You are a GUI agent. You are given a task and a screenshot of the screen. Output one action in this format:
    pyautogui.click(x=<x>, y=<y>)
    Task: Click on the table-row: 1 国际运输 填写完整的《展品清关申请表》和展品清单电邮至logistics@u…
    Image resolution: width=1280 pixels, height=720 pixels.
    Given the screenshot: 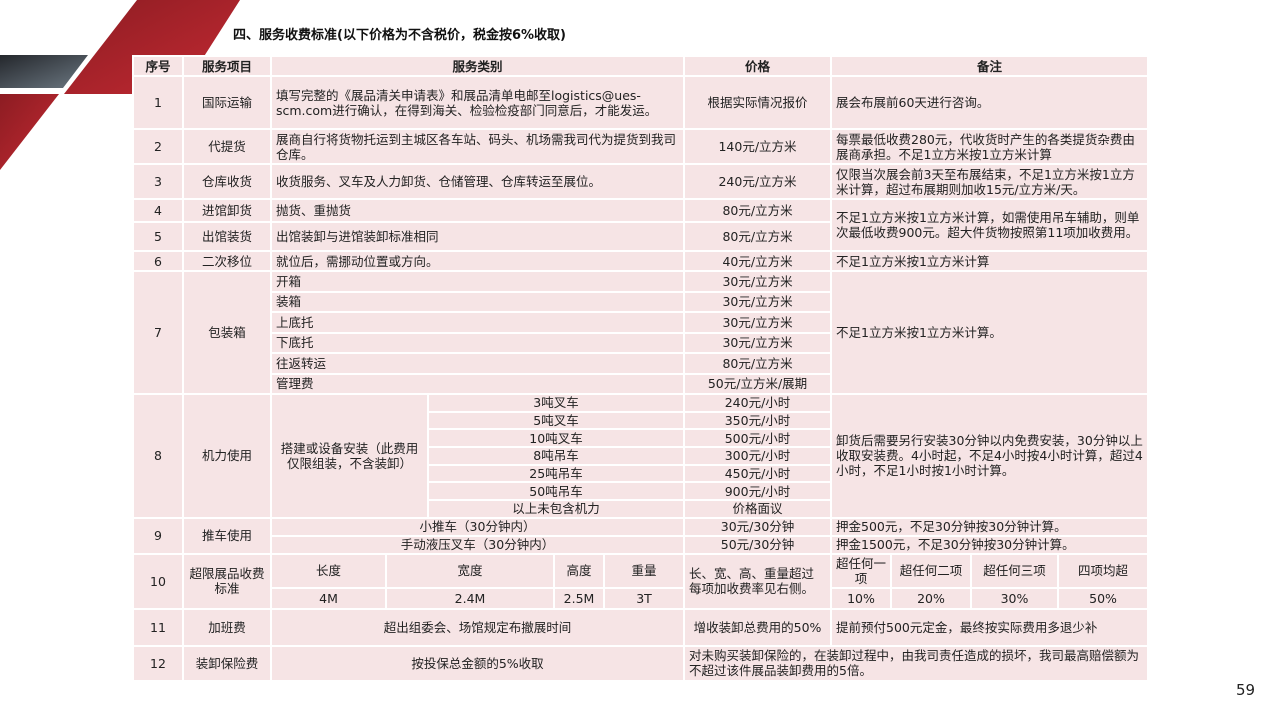 What is the action you would take?
    pyautogui.click(x=641, y=102)
    